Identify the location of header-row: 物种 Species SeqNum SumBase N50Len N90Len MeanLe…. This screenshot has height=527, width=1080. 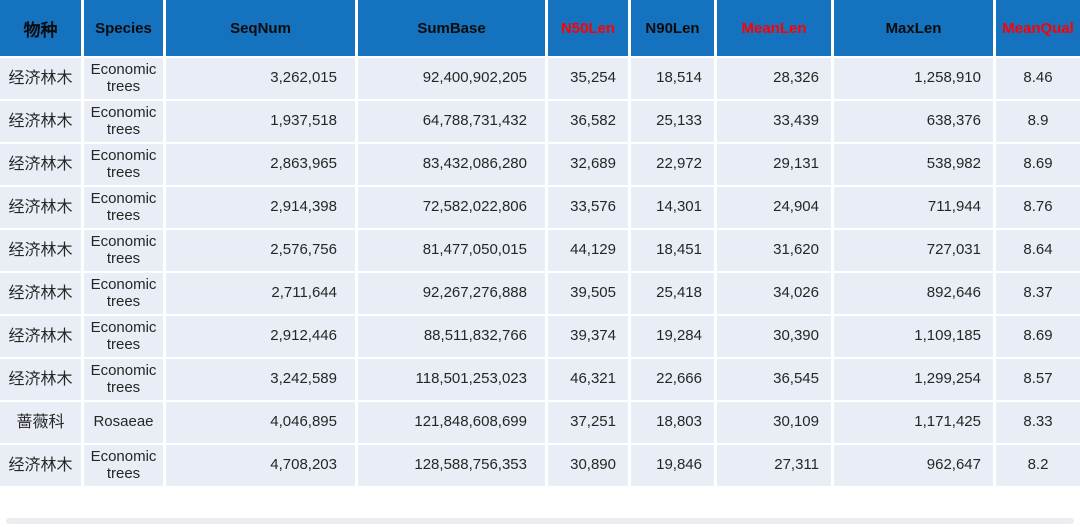
(540, 29).